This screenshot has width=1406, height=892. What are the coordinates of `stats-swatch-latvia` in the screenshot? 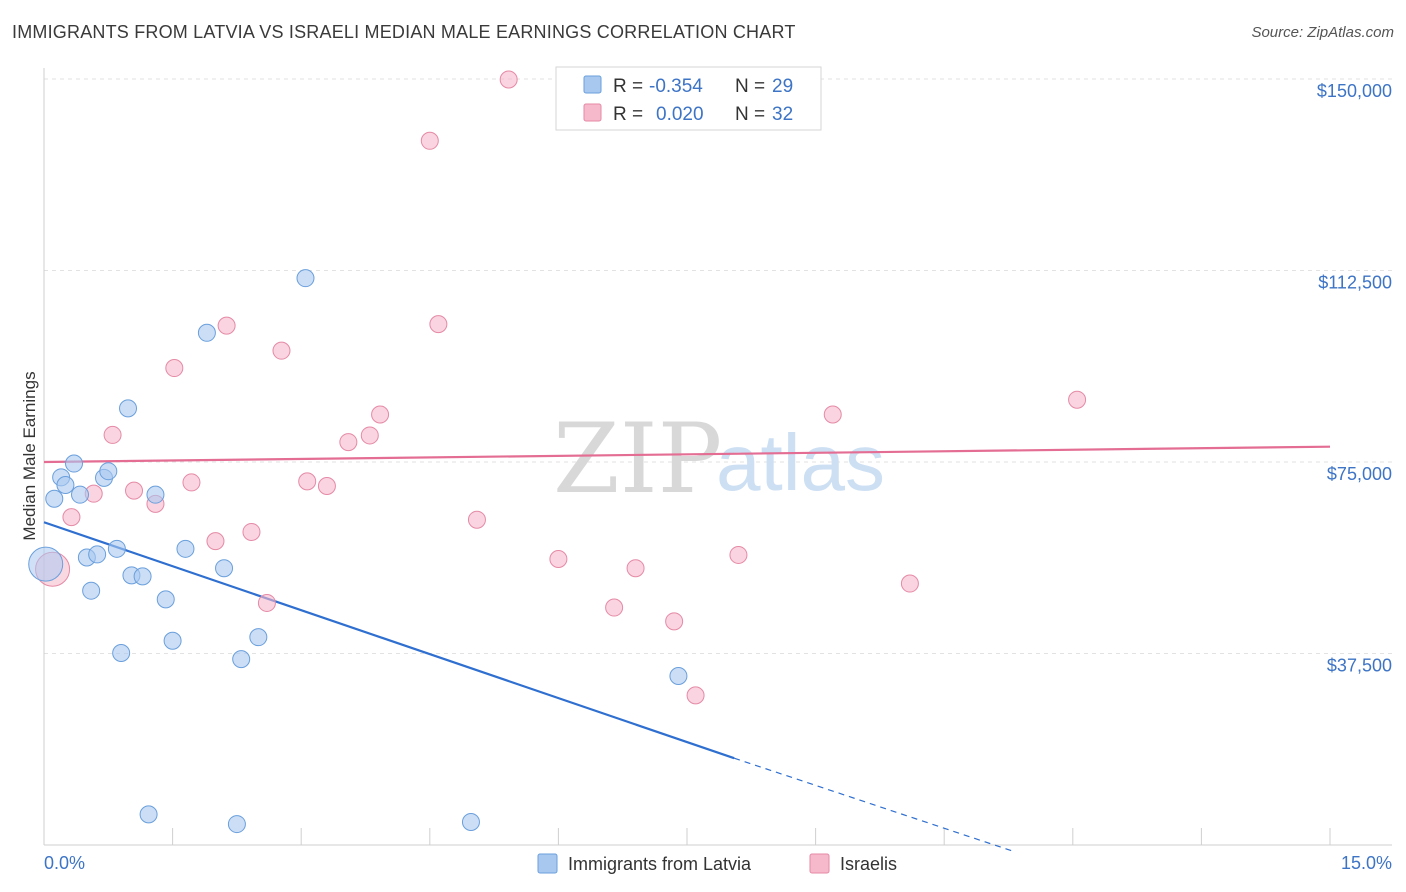 It's located at (592, 84).